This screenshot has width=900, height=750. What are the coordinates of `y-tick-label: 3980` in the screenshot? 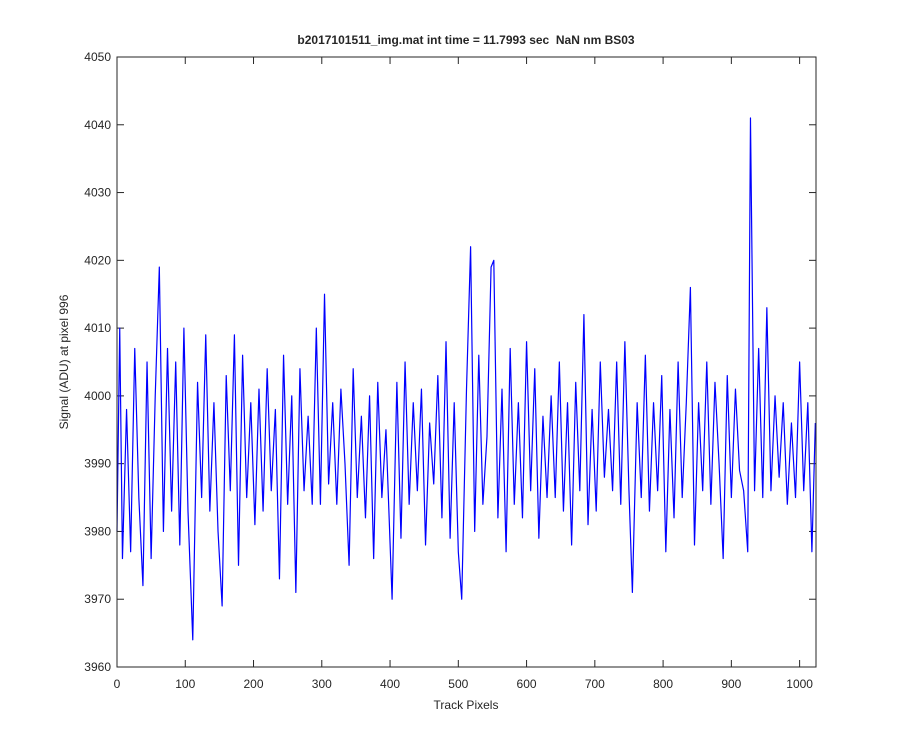 It's located at (97, 531).